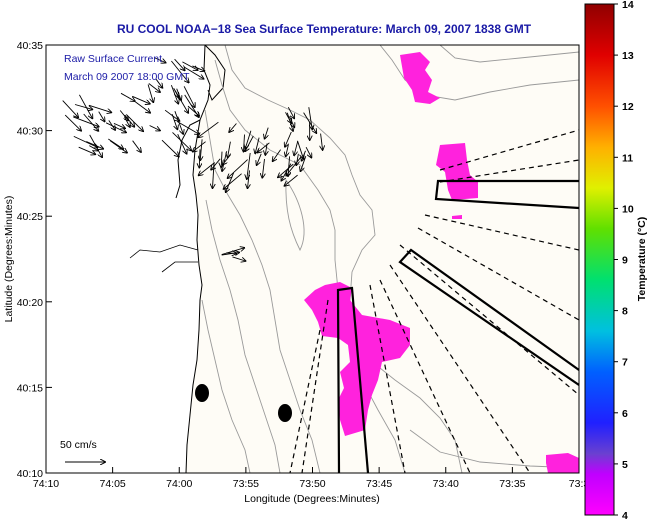 The width and height of the screenshot is (651, 519). What do you see at coordinates (30, 388) in the screenshot?
I see `y-tick-label: 40:15` at bounding box center [30, 388].